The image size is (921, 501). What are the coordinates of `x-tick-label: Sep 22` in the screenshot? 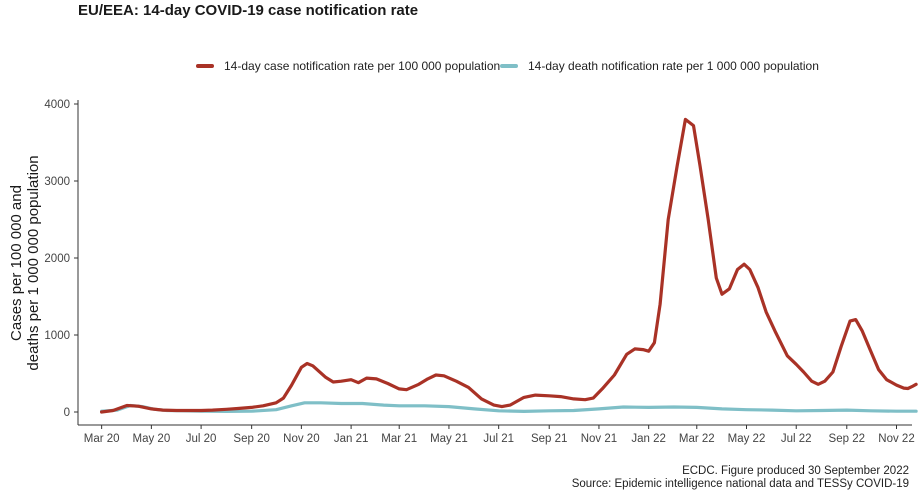 It's located at (847, 439).